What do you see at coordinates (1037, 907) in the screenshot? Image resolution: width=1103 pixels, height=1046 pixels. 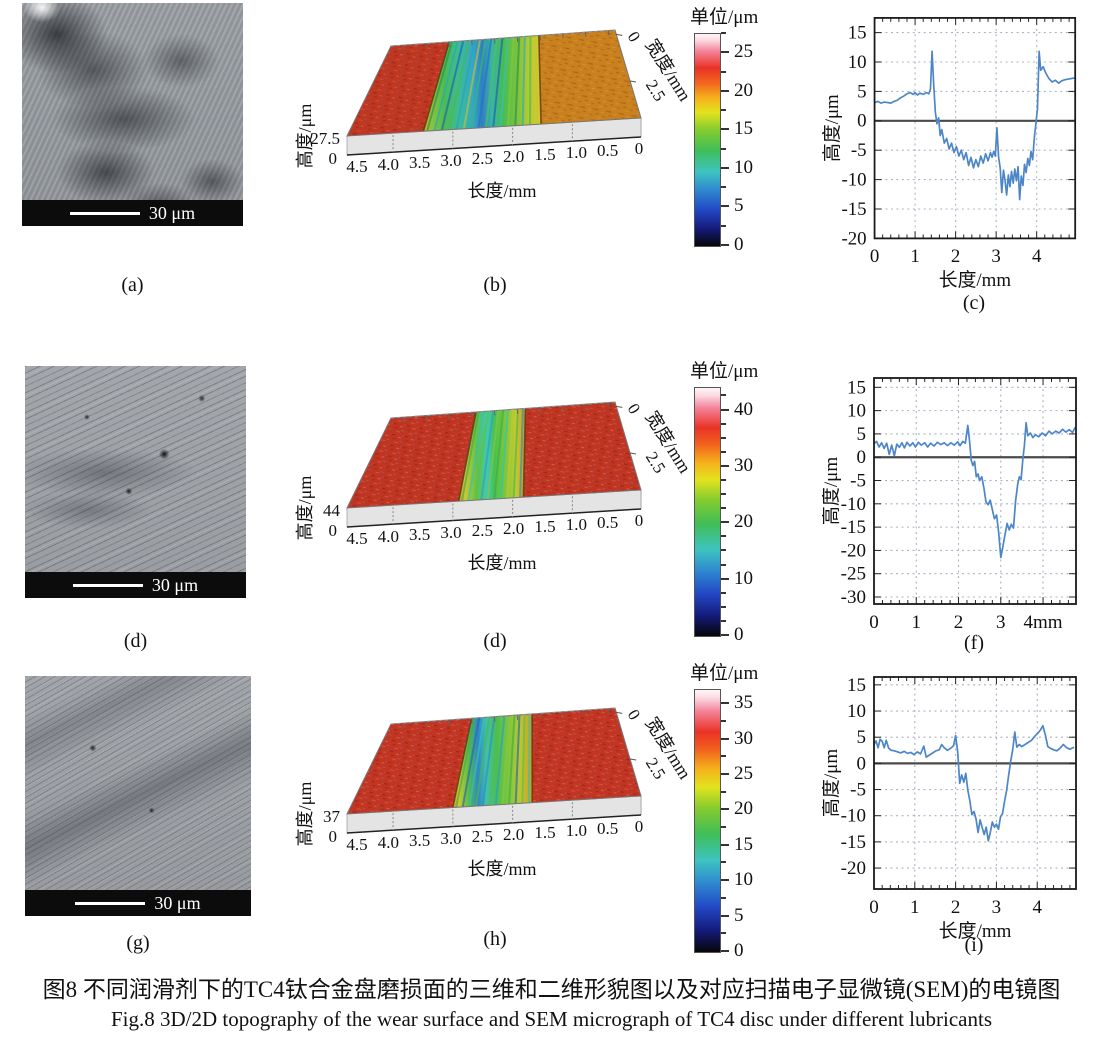 I see `x-tick-label: 4` at bounding box center [1037, 907].